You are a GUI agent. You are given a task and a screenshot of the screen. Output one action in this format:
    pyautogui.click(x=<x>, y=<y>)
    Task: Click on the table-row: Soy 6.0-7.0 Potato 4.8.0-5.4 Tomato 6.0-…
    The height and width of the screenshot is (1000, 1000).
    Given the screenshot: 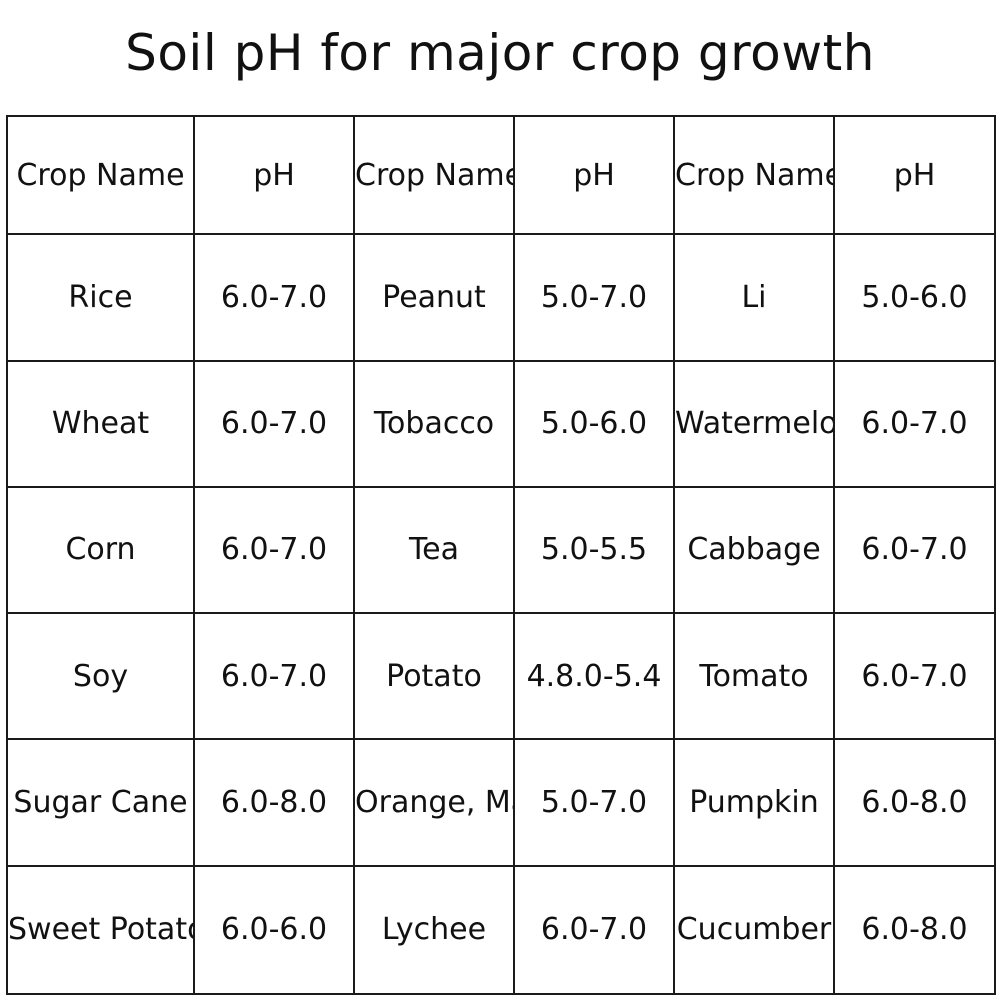 What is the action you would take?
    pyautogui.click(x=501, y=676)
    